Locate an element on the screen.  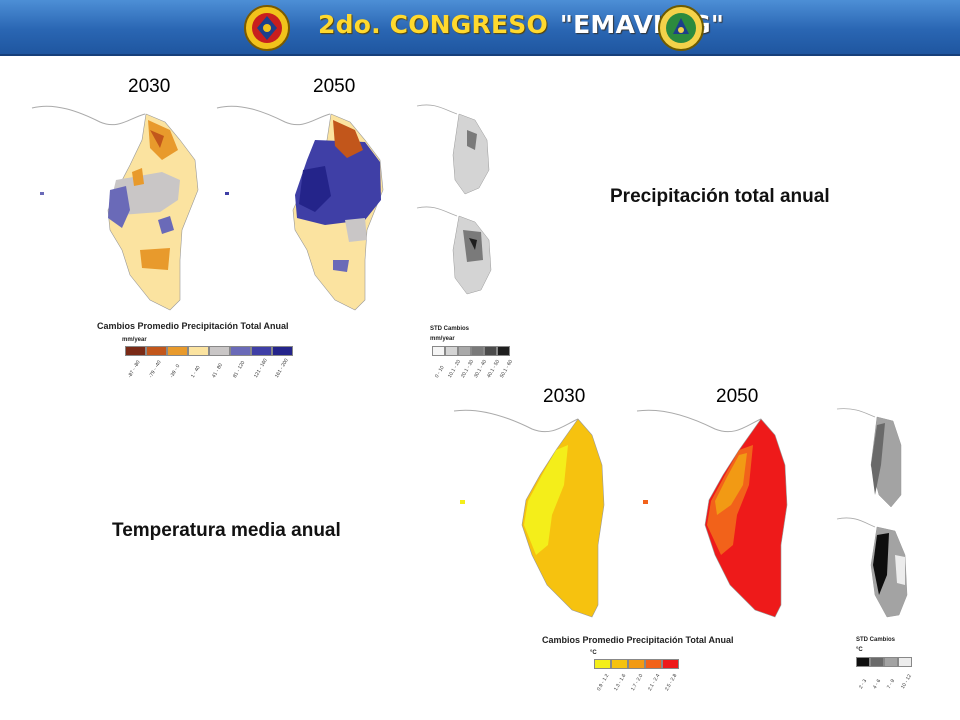
precip-2030-map is located at coordinates (115, 208).